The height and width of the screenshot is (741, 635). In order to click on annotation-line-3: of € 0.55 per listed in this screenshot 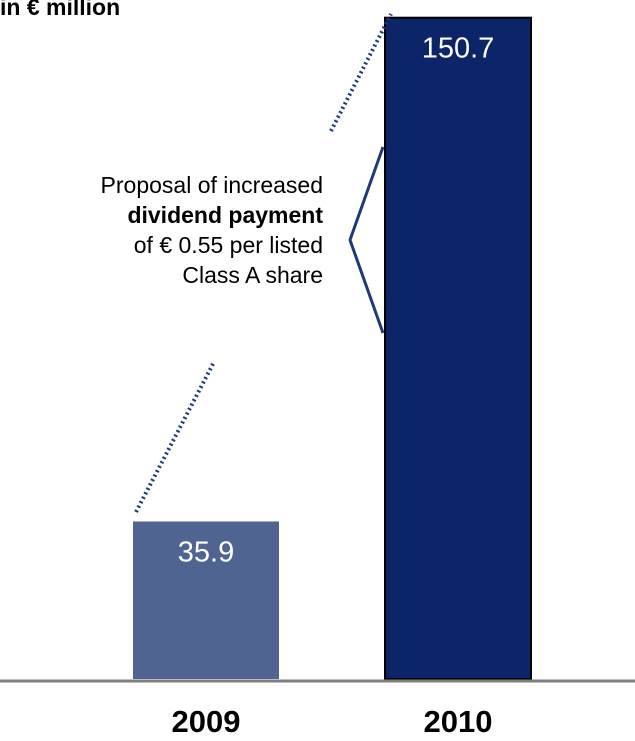, I will do `click(228, 245)`.